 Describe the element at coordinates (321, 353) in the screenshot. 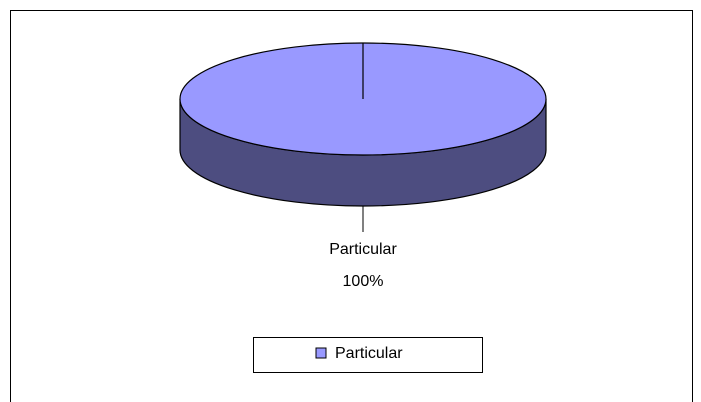

I see `legend-swatch` at that location.